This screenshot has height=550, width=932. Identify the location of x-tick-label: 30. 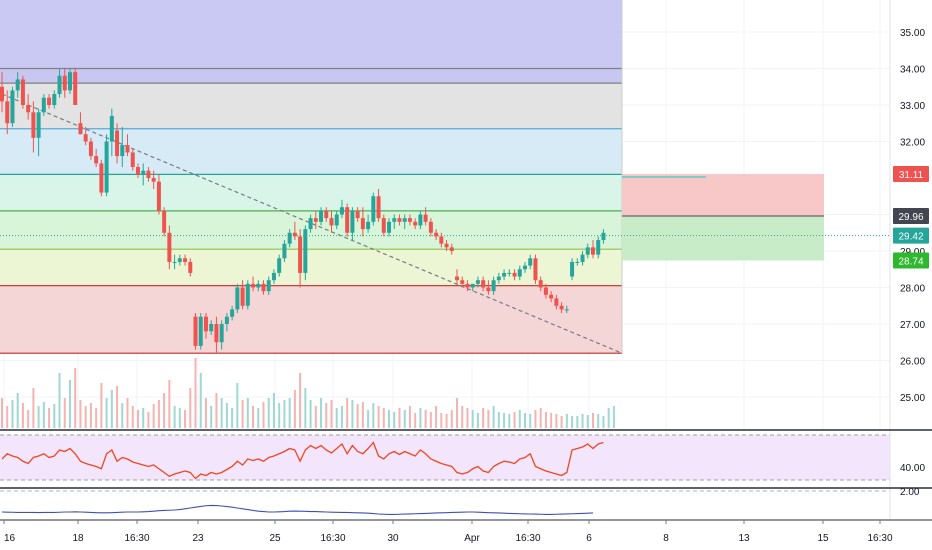
(393, 538).